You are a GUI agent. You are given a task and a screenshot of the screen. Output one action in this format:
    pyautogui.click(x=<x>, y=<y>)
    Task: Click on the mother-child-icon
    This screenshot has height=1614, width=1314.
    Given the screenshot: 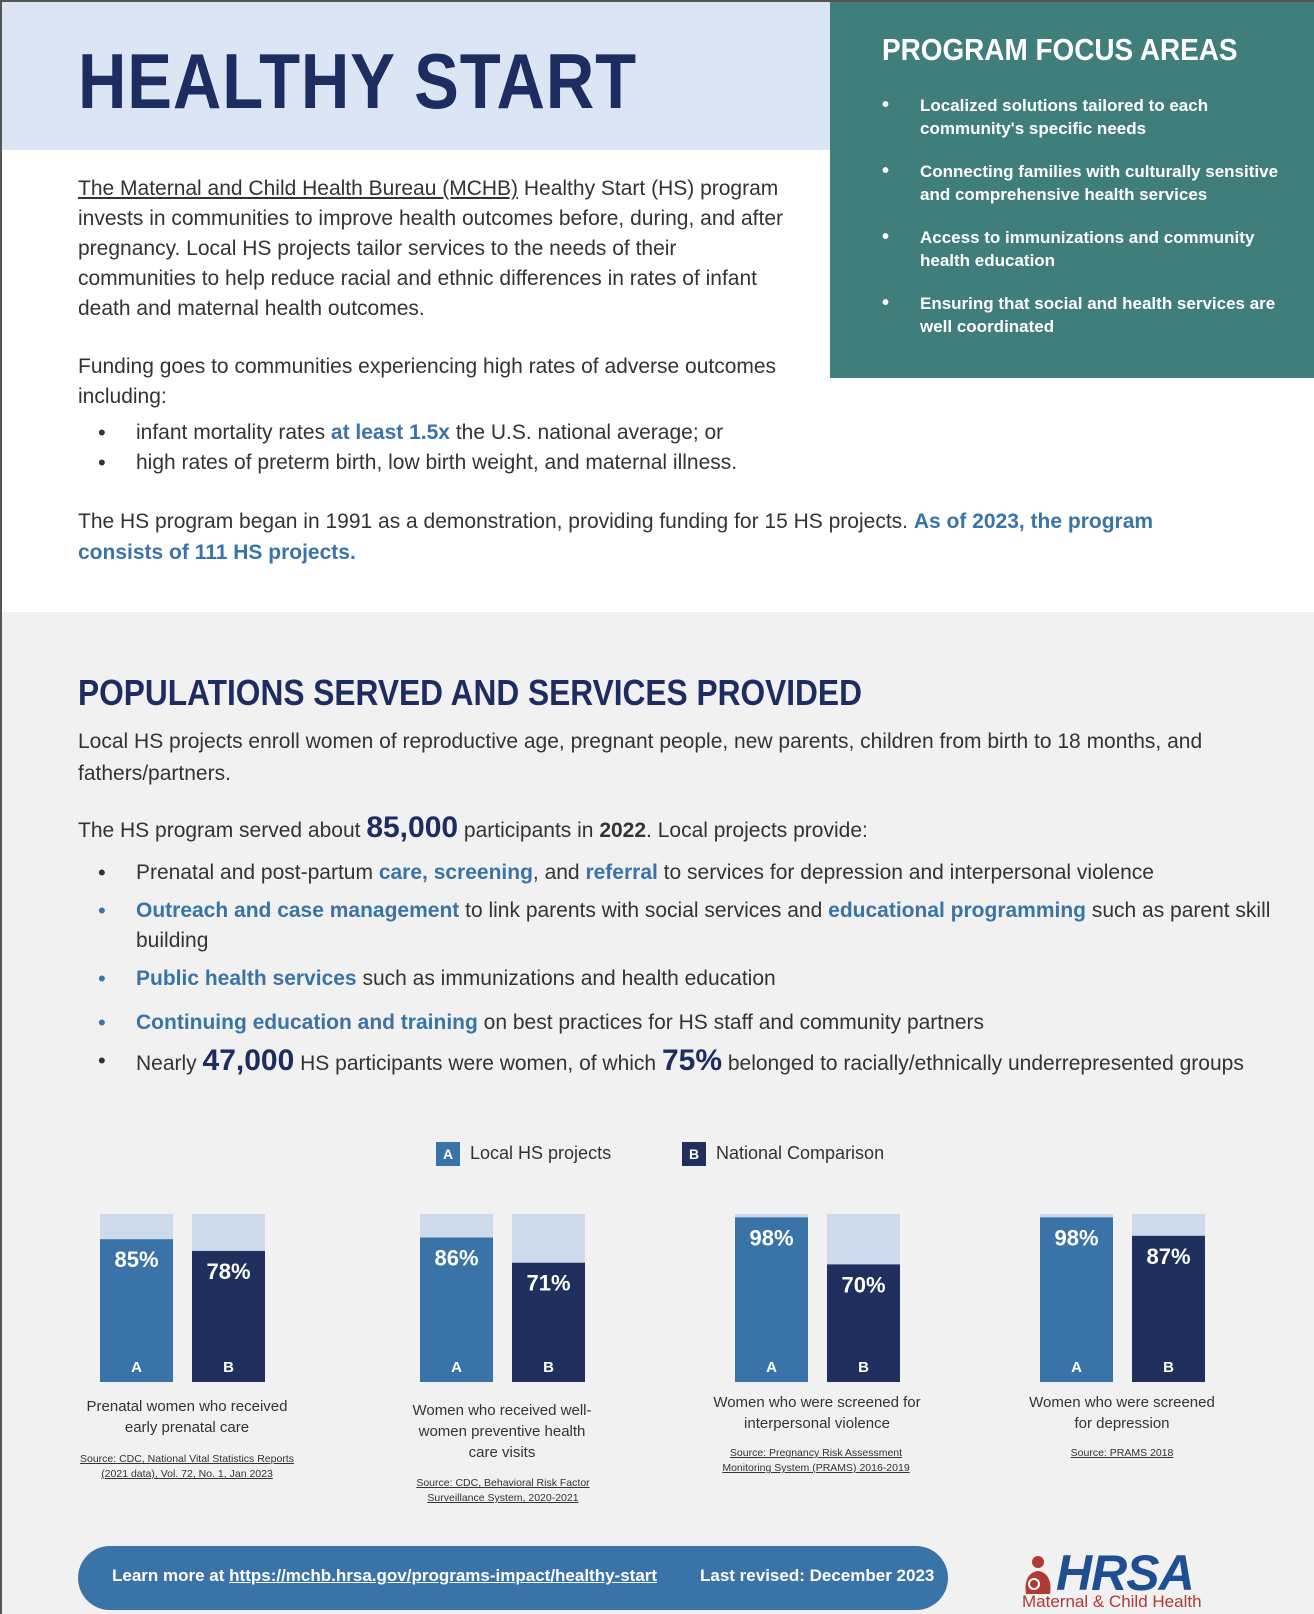 What is the action you would take?
    pyautogui.click(x=1038, y=1575)
    